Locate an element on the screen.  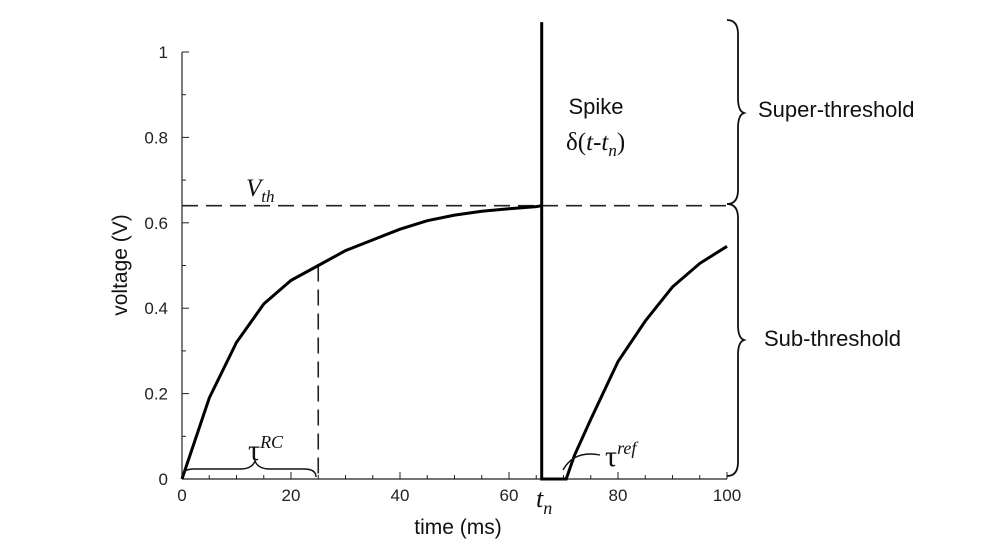
y-axis-title: voltage (V) is located at coordinates (120, 265).